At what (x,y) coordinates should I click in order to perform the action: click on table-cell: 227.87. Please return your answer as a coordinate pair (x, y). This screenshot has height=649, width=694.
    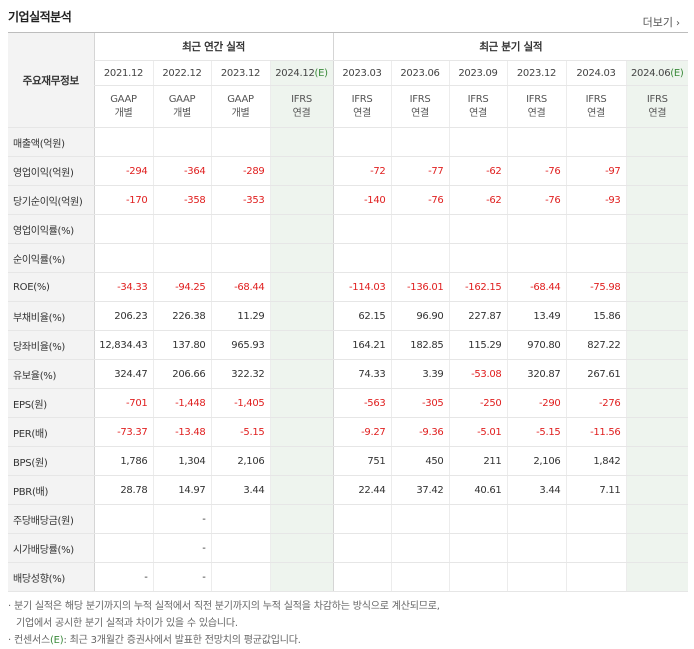
    Looking at the image, I should click on (477, 316).